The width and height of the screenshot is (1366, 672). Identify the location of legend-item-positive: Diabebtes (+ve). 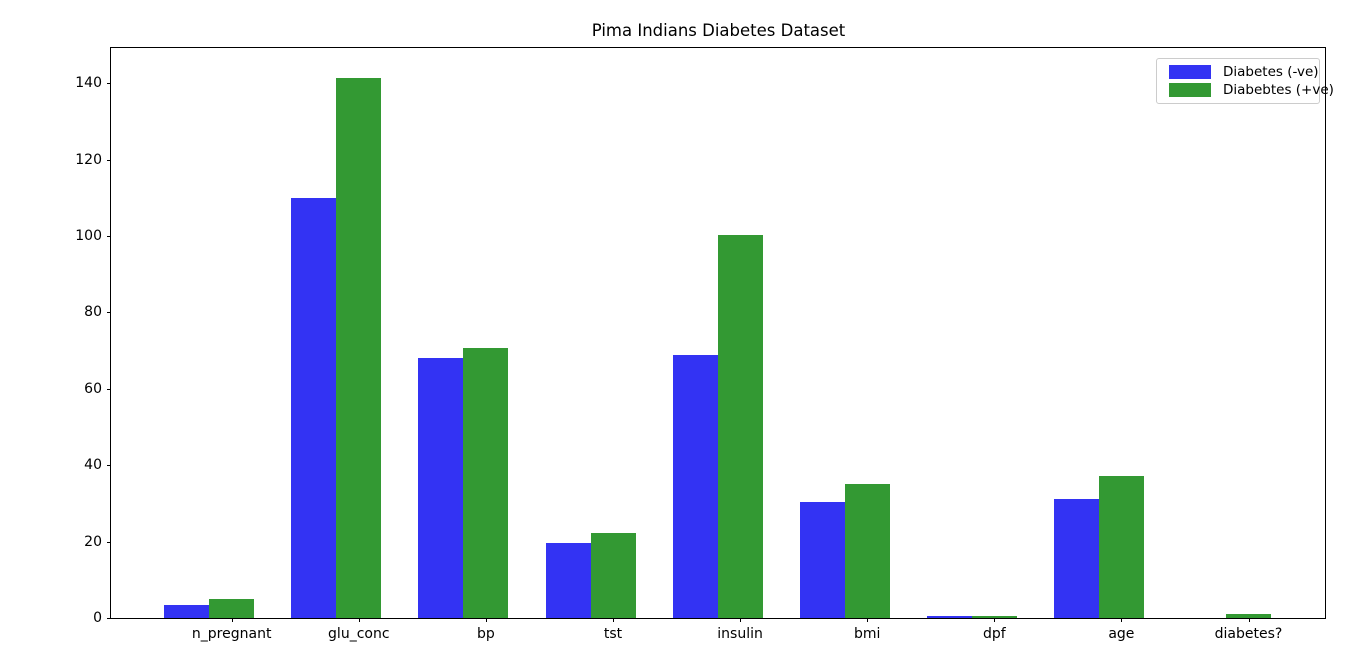
(1249, 90).